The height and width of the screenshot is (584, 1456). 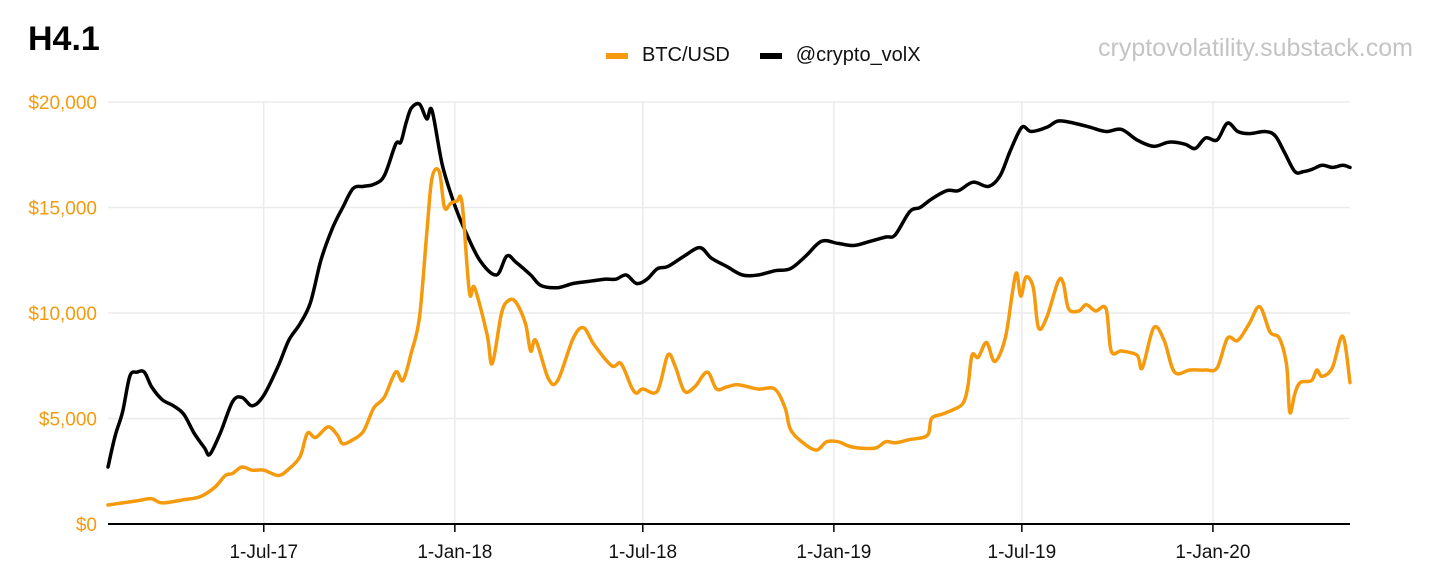 What do you see at coordinates (617, 55) in the screenshot?
I see `legend-swatch-btc` at bounding box center [617, 55].